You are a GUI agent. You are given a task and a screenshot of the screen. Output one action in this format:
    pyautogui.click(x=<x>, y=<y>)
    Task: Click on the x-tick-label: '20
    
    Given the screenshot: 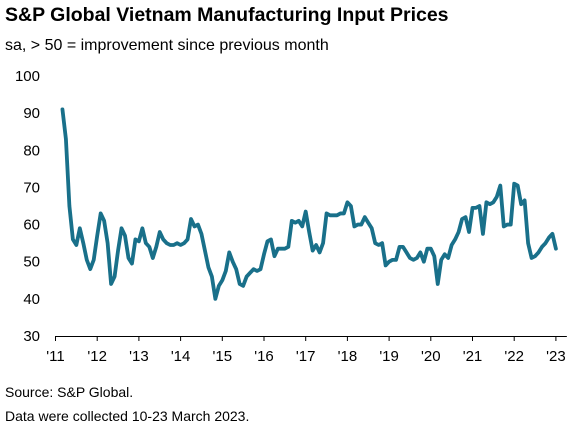 What is the action you would take?
    pyautogui.click(x=431, y=356)
    